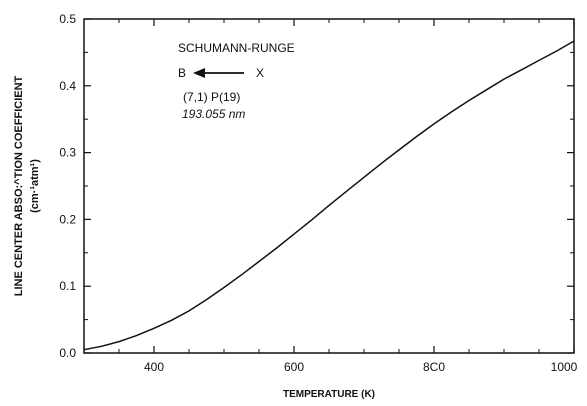 The height and width of the screenshot is (406, 587). I want to click on annotation-line4: 193.055 nm, so click(213, 114).